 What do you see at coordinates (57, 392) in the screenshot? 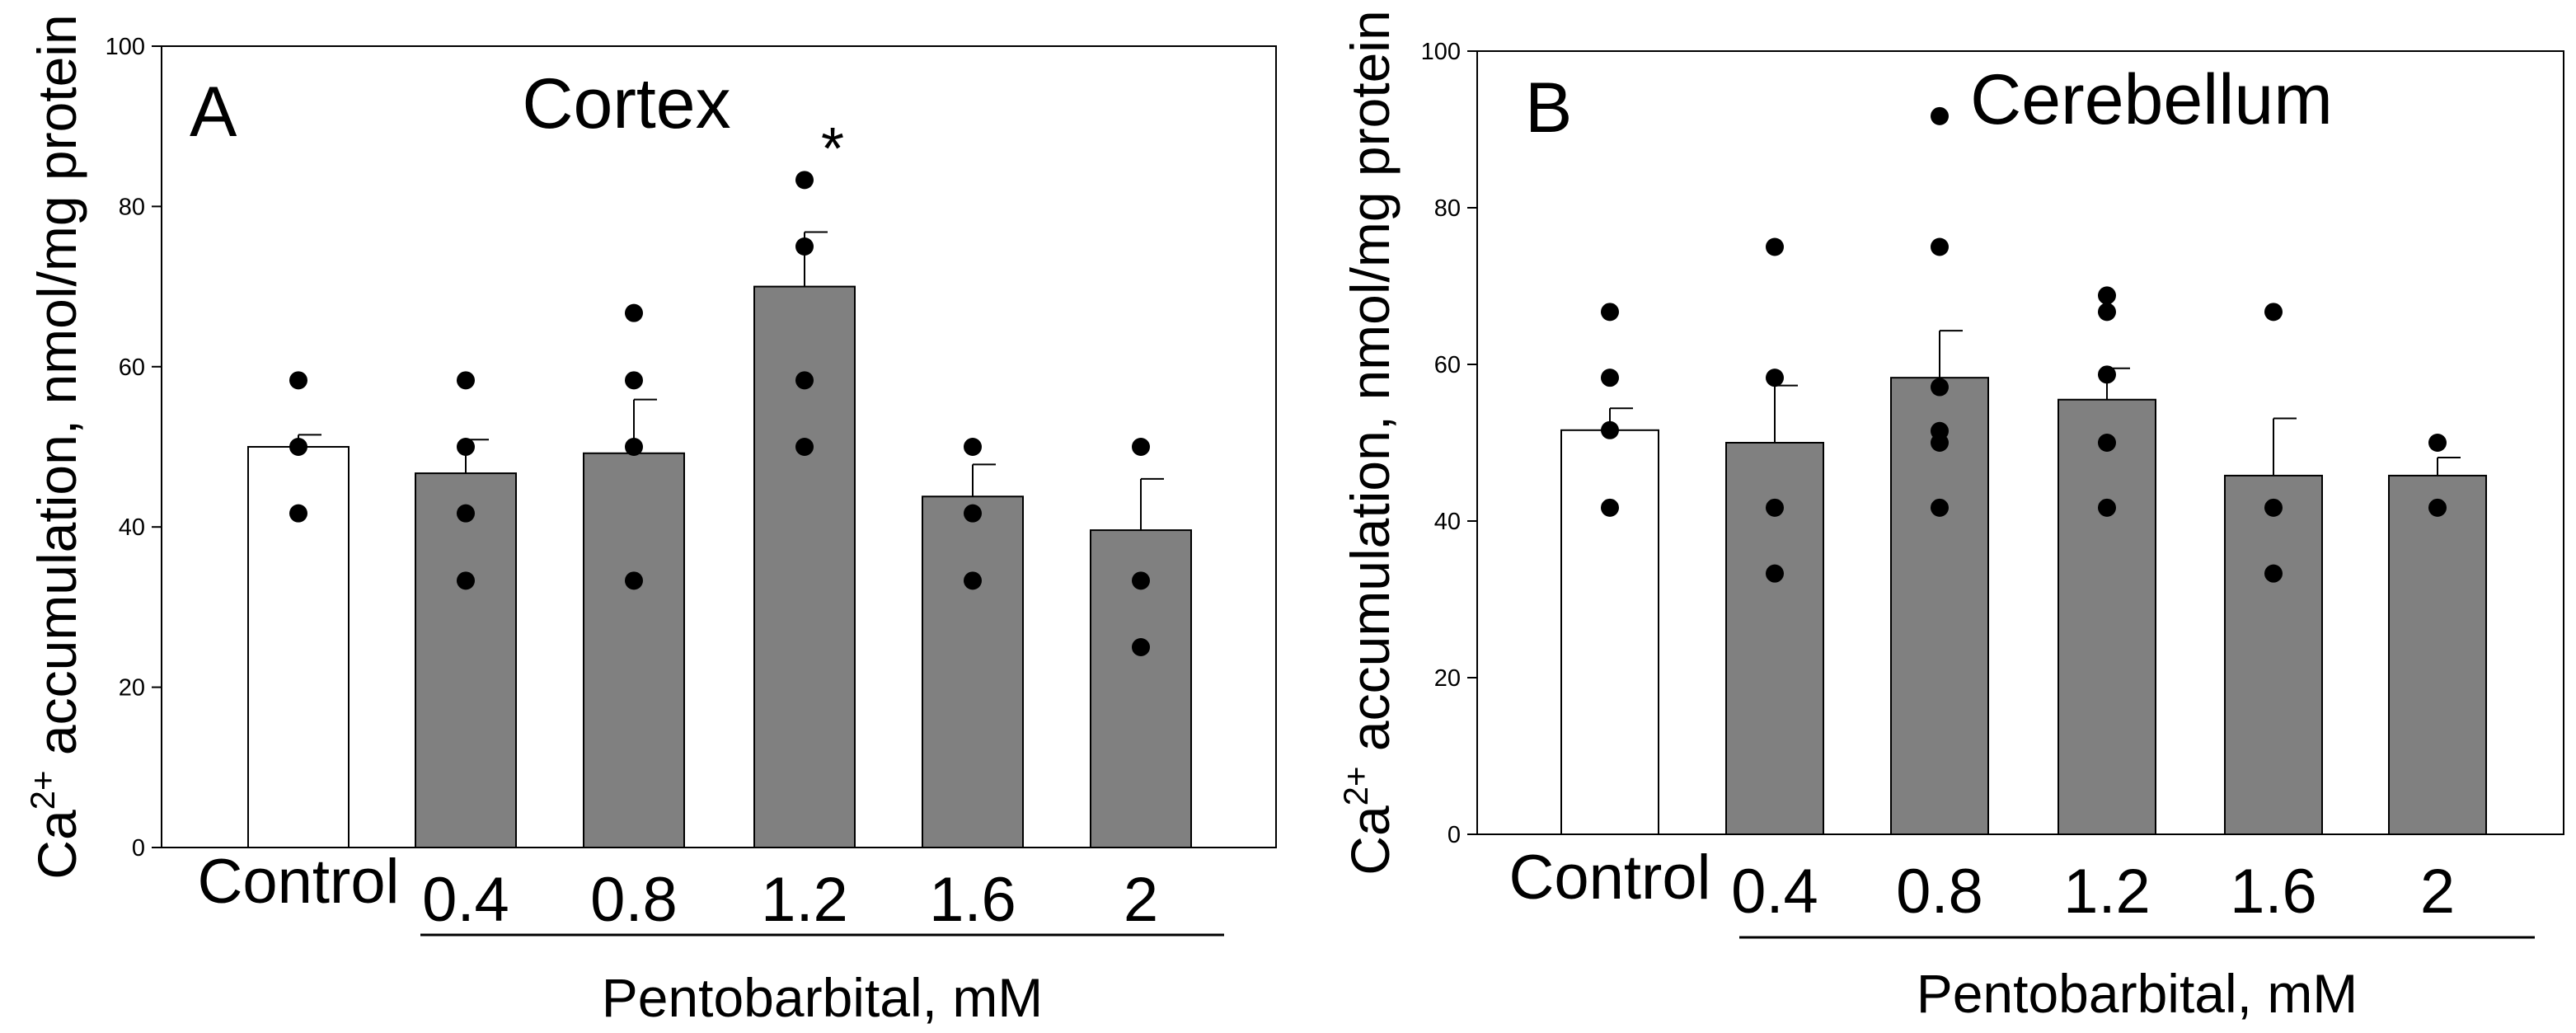
I see `panel-a-y-axis-title-suffix: accumulation, nmol/mg protein` at bounding box center [57, 392].